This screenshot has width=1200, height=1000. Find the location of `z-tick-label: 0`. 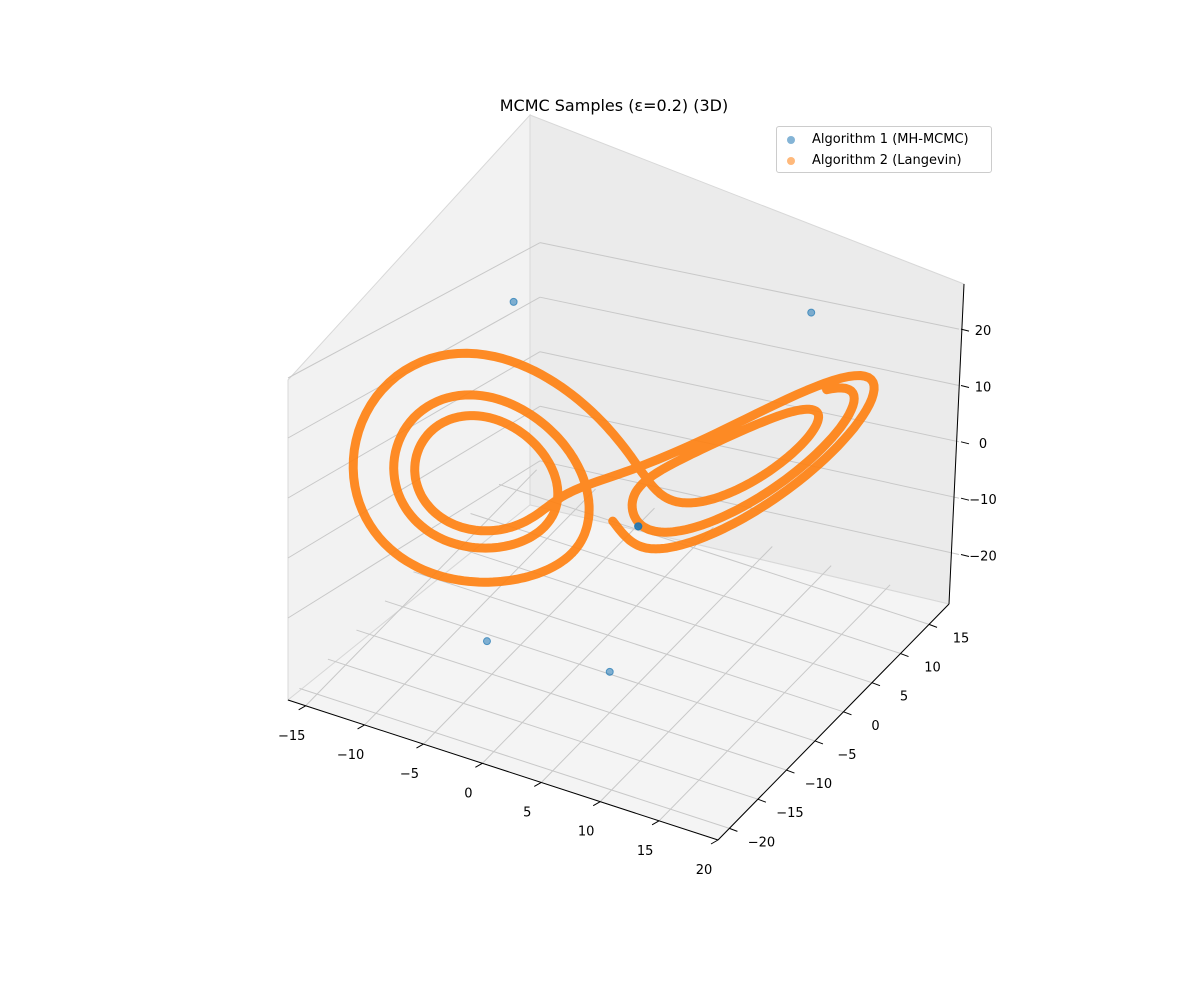

z-tick-label: 0 is located at coordinates (983, 444).